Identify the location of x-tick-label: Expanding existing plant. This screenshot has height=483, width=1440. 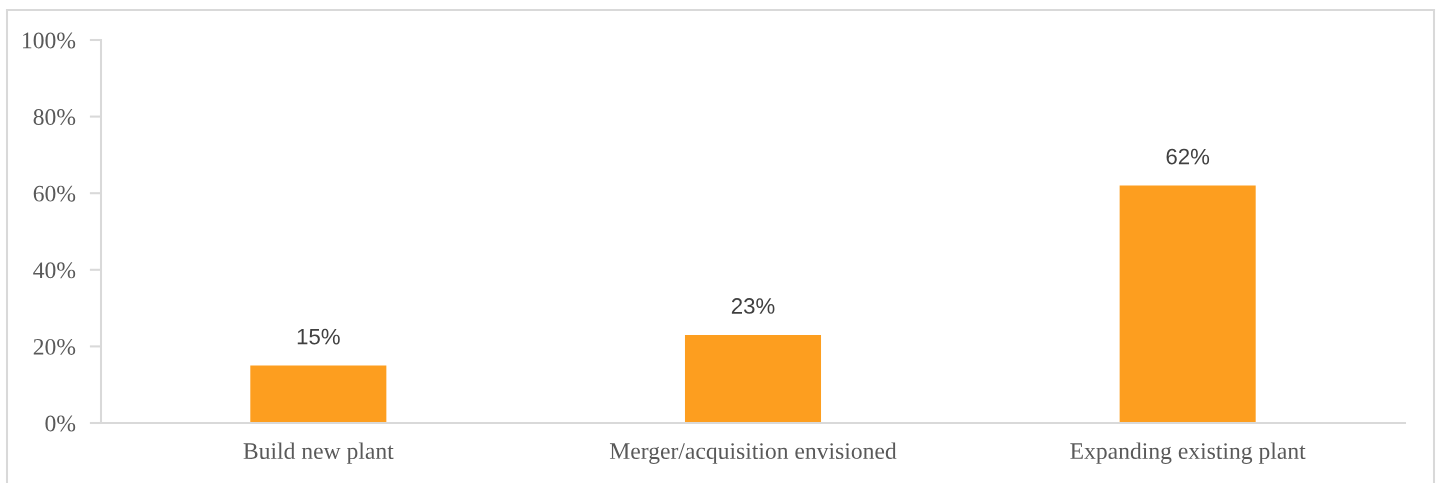
(1188, 453).